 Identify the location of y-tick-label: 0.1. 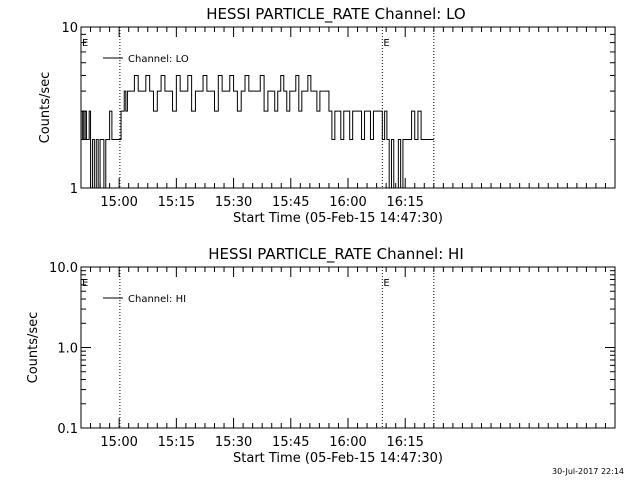
(67, 429).